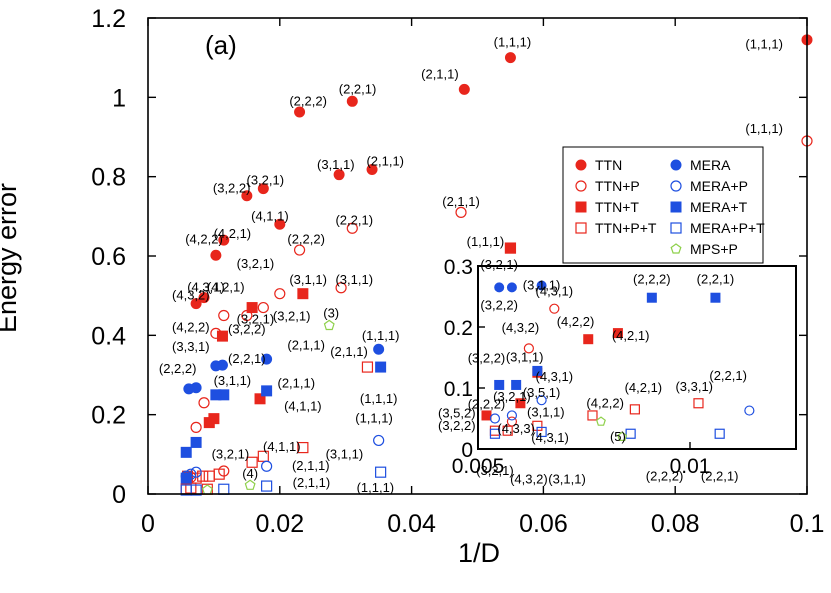 This screenshot has width=831, height=593. Describe the element at coordinates (495, 470) in the screenshot. I see `inset-point-label: (3,2,1)` at that location.